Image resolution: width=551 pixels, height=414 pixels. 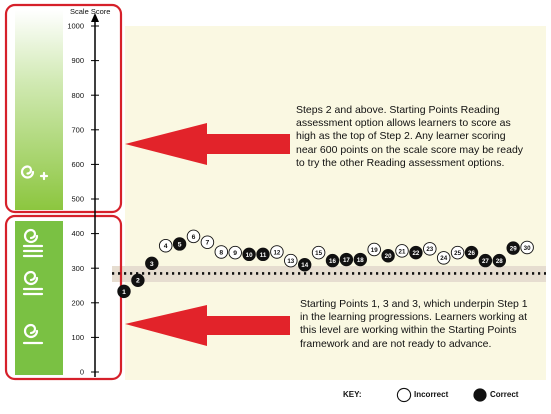 I want to click on point-label: 14, so click(x=304, y=265).